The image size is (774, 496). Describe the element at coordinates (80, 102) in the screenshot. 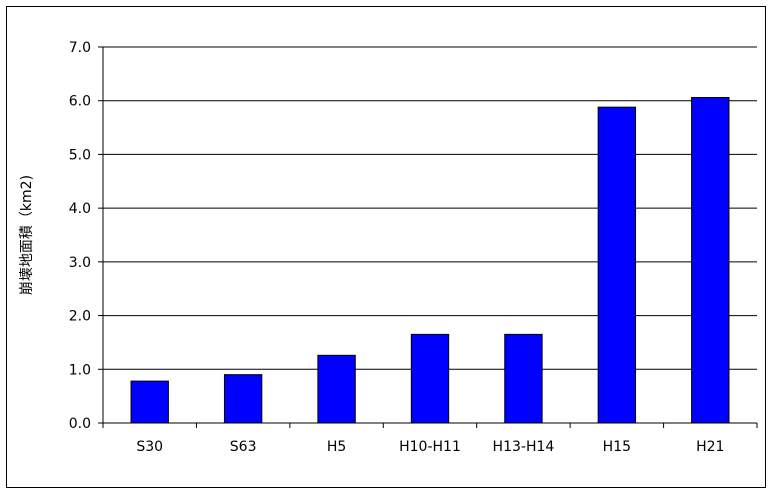

I see `y-tick-label: 6.0` at that location.